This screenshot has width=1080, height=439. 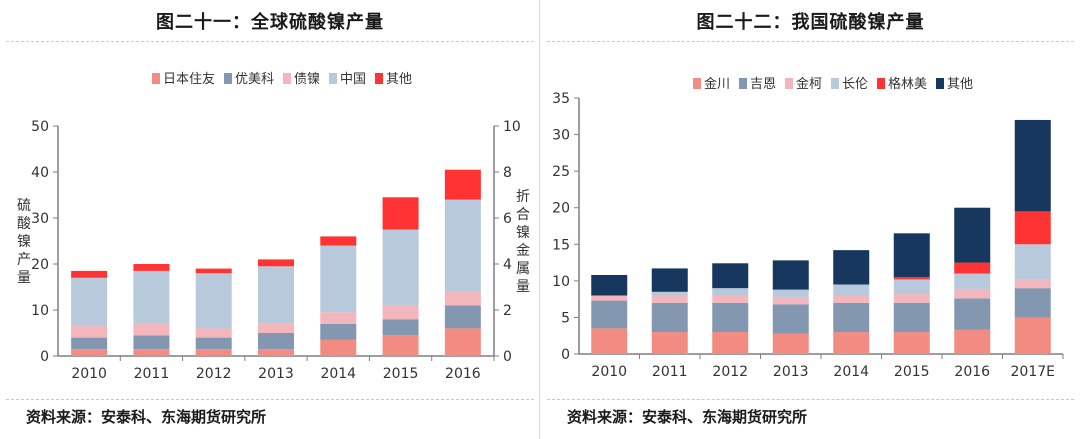 I want to click on right-legend-label: 金川, so click(x=717, y=84).